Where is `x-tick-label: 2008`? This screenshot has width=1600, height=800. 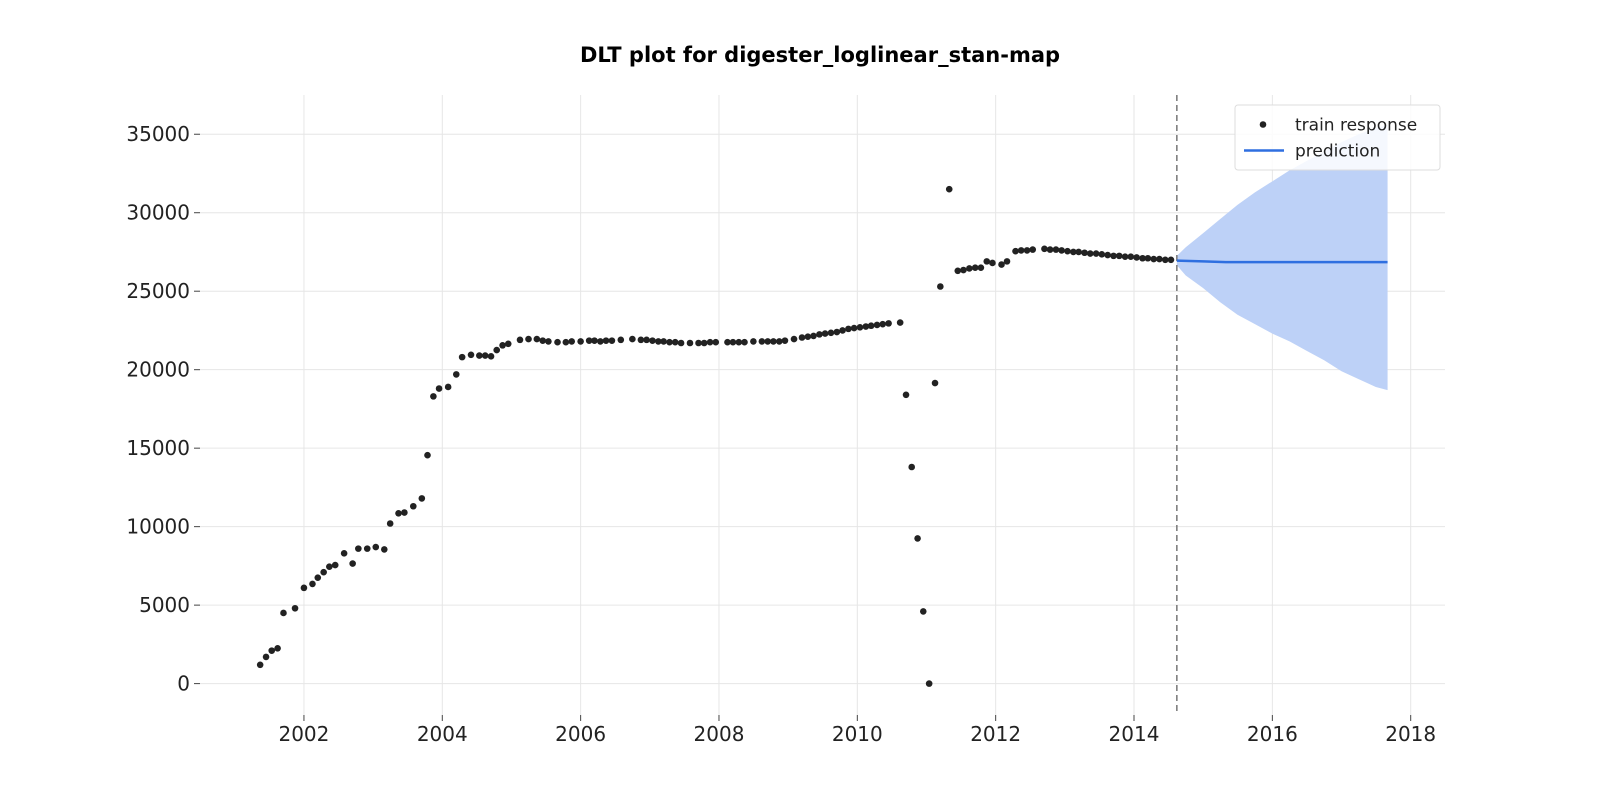
x-tick-label: 2008 is located at coordinates (719, 734).